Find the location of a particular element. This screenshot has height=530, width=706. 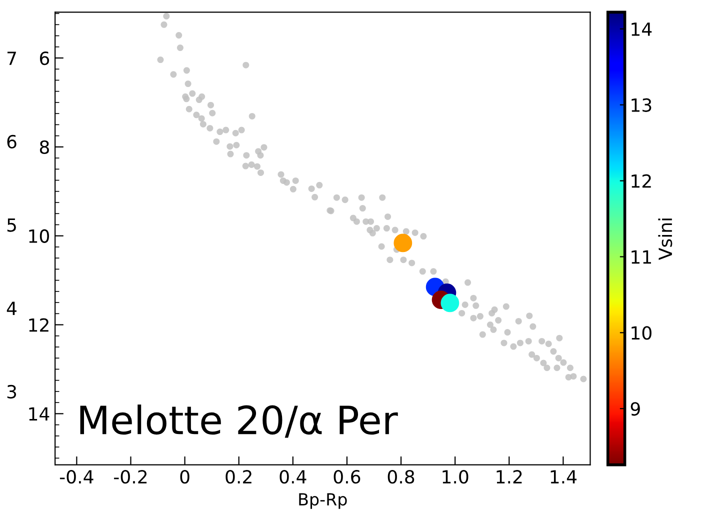

y2-tick-label: 4 is located at coordinates (11, 308).